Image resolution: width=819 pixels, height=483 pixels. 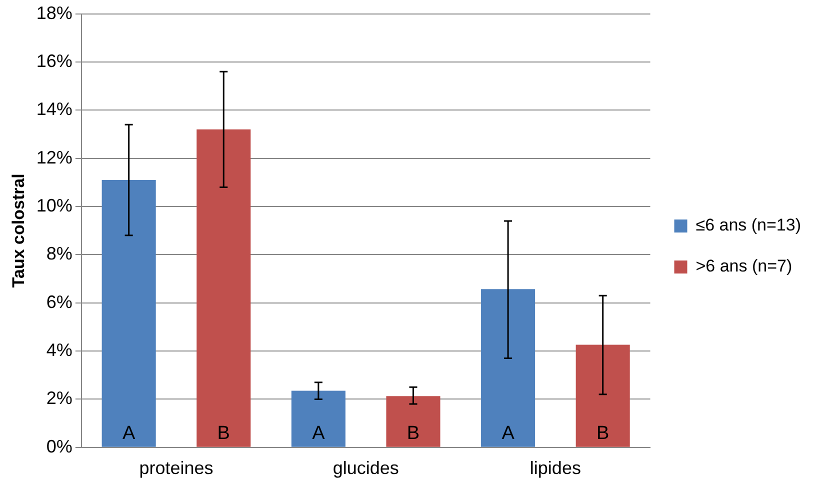 What do you see at coordinates (749, 225) in the screenshot?
I see `legend-label: ≤6 ans (n=13)` at bounding box center [749, 225].